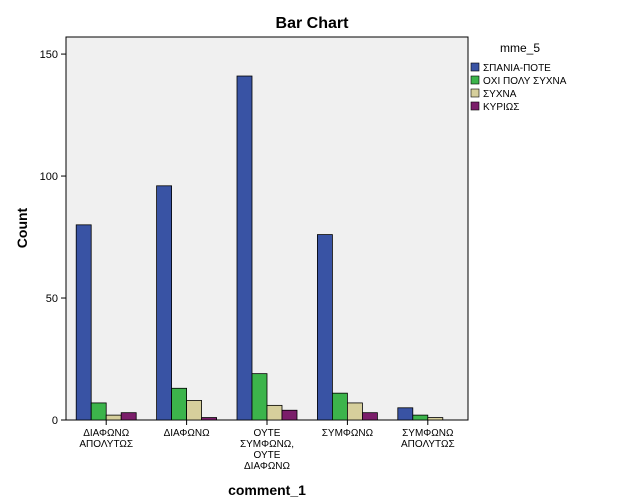 The width and height of the screenshot is (626, 501). I want to click on x-tick-label: ΣΥΜΦΩΝΩ,, so click(267, 444).